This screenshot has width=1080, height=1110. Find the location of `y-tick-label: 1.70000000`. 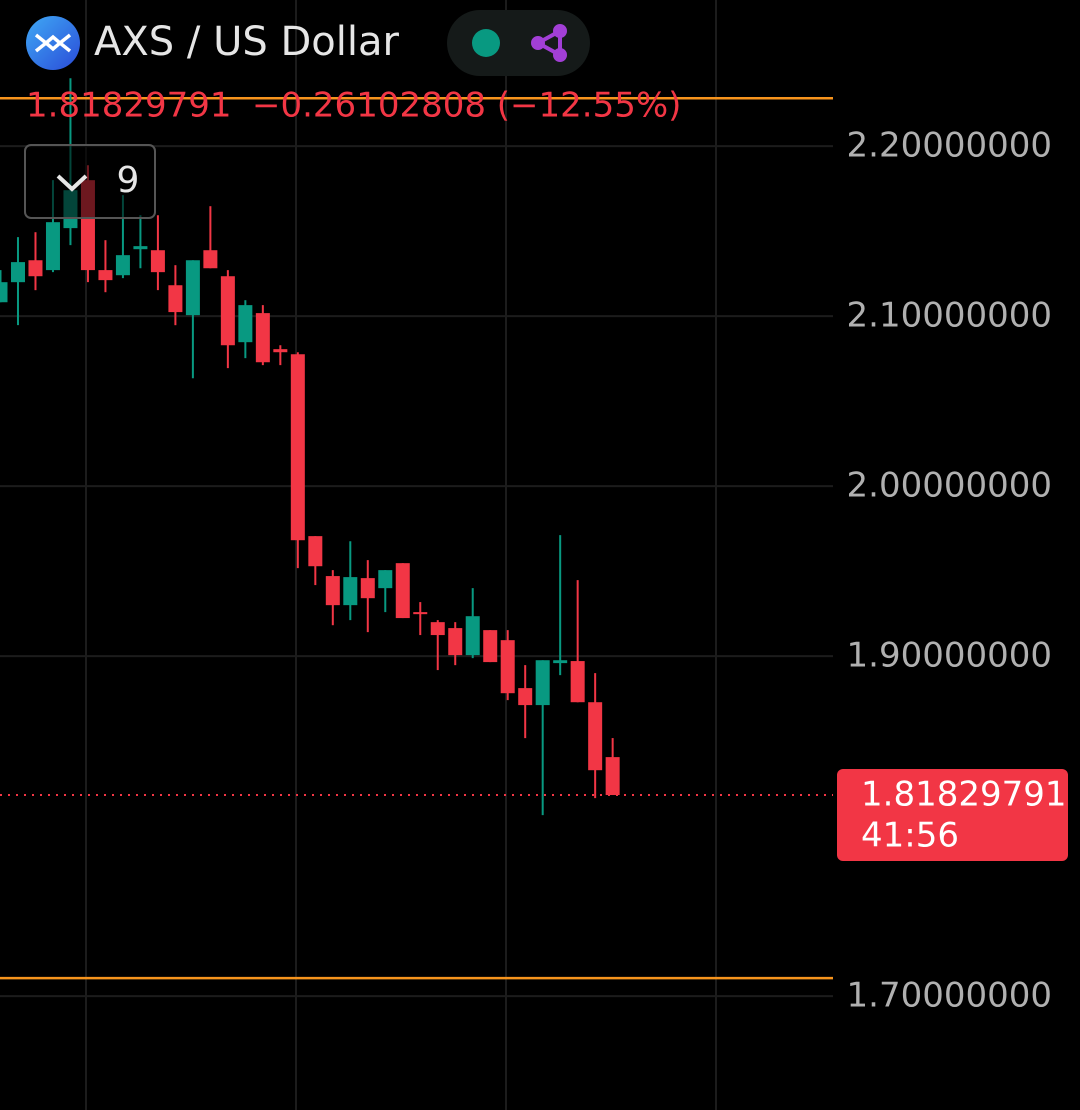

y-tick-label: 1.70000000 is located at coordinates (950, 996).